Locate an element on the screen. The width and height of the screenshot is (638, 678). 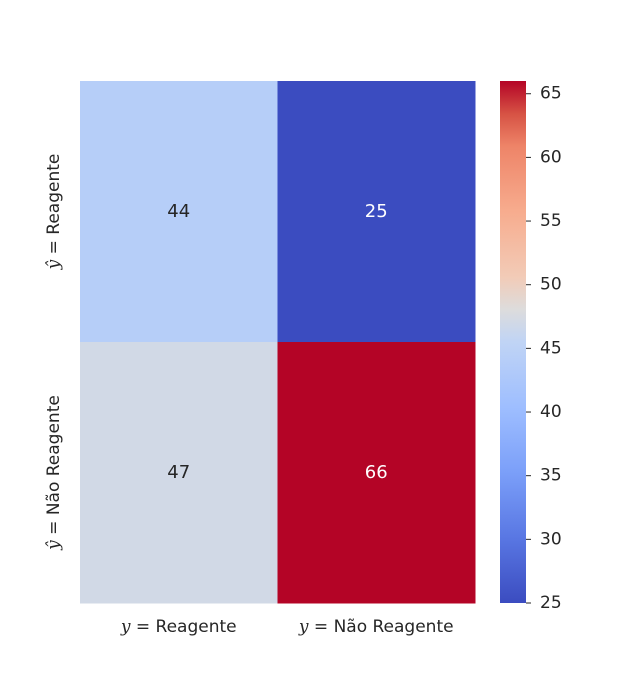
y-tick-labels: ŷ = Reagente ŷ = Não Reagente is located at coordinates (54, 352).